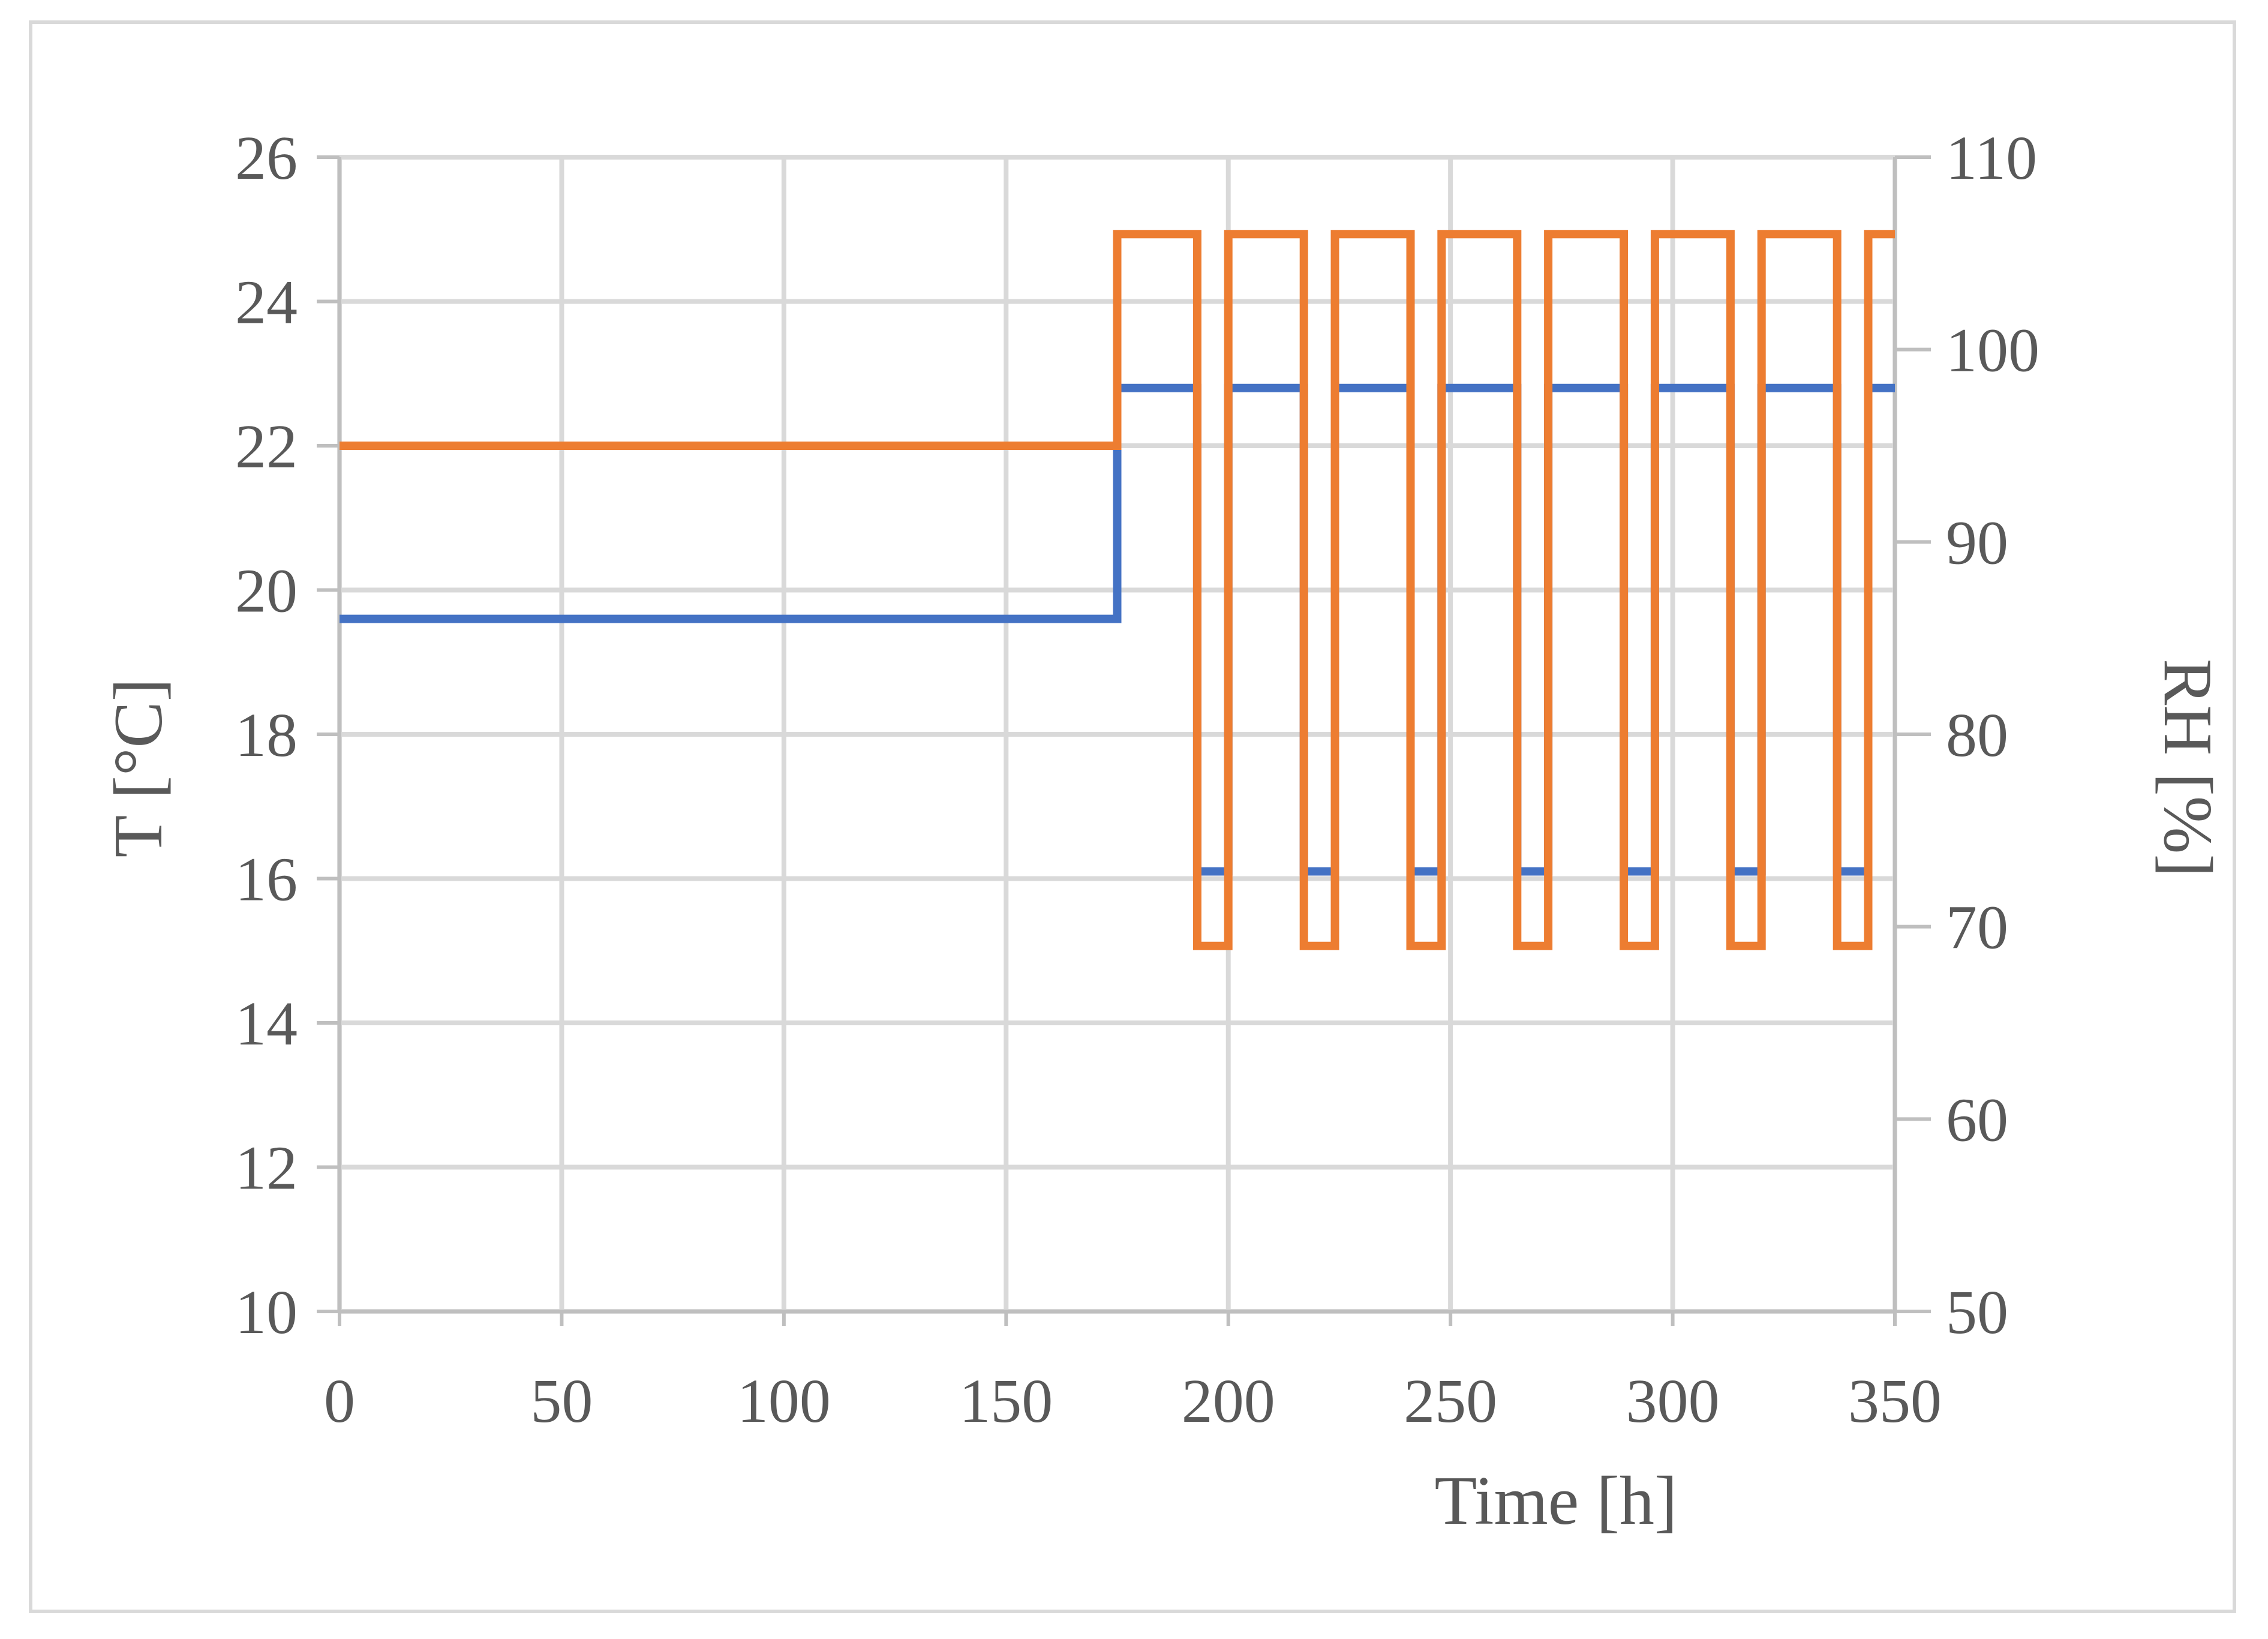 The height and width of the screenshot is (1639, 2268). Describe the element at coordinates (1228, 1401) in the screenshot. I see `x-tick-label: 200` at that location.